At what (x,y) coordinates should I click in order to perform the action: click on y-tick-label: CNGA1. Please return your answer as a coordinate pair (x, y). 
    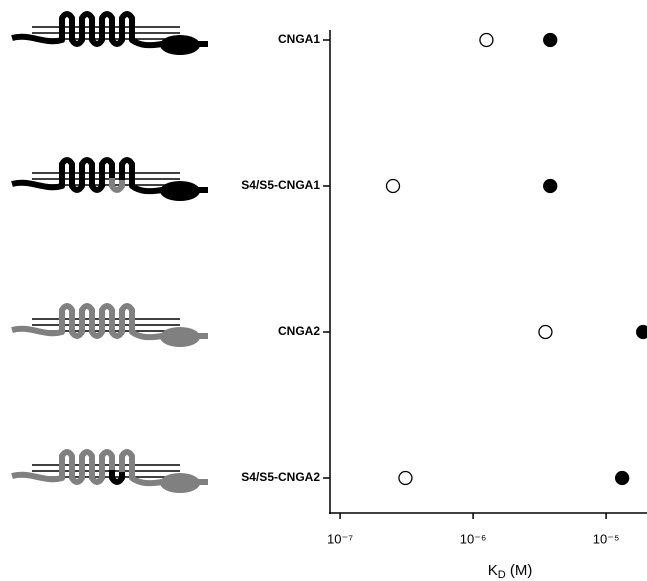
    Looking at the image, I should click on (299, 39).